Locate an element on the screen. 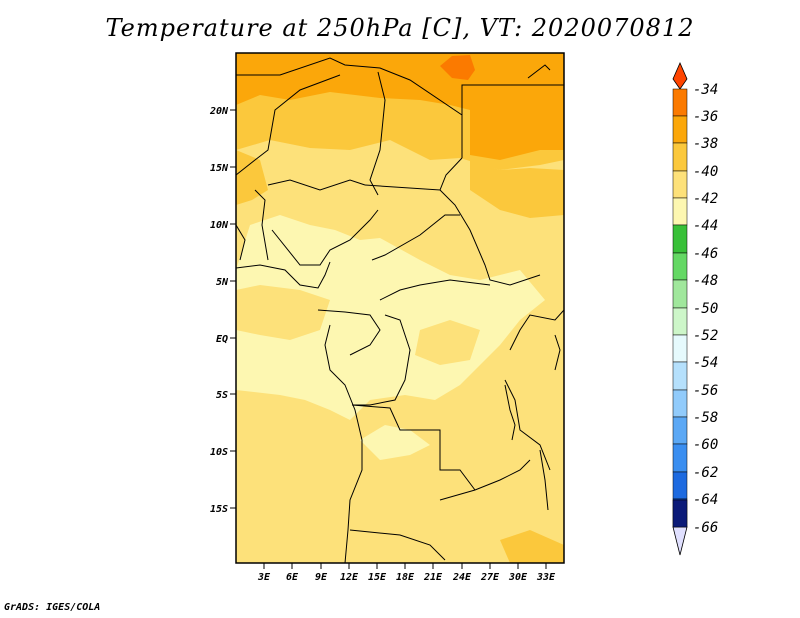 Image resolution: width=800 pixels, height=618 pixels. border-chad-sudan-north is located at coordinates (413, 174).